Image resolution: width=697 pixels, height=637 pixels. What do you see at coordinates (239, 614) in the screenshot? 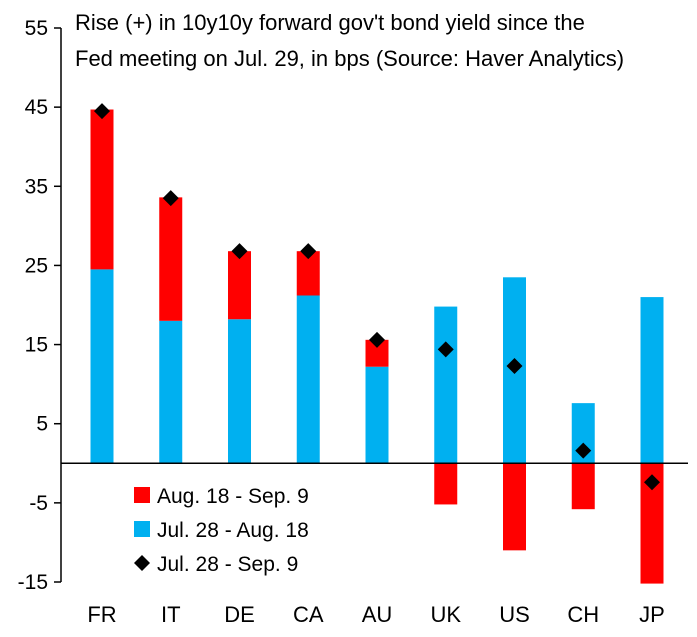
I see `x-tick-label: DE` at bounding box center [239, 614].